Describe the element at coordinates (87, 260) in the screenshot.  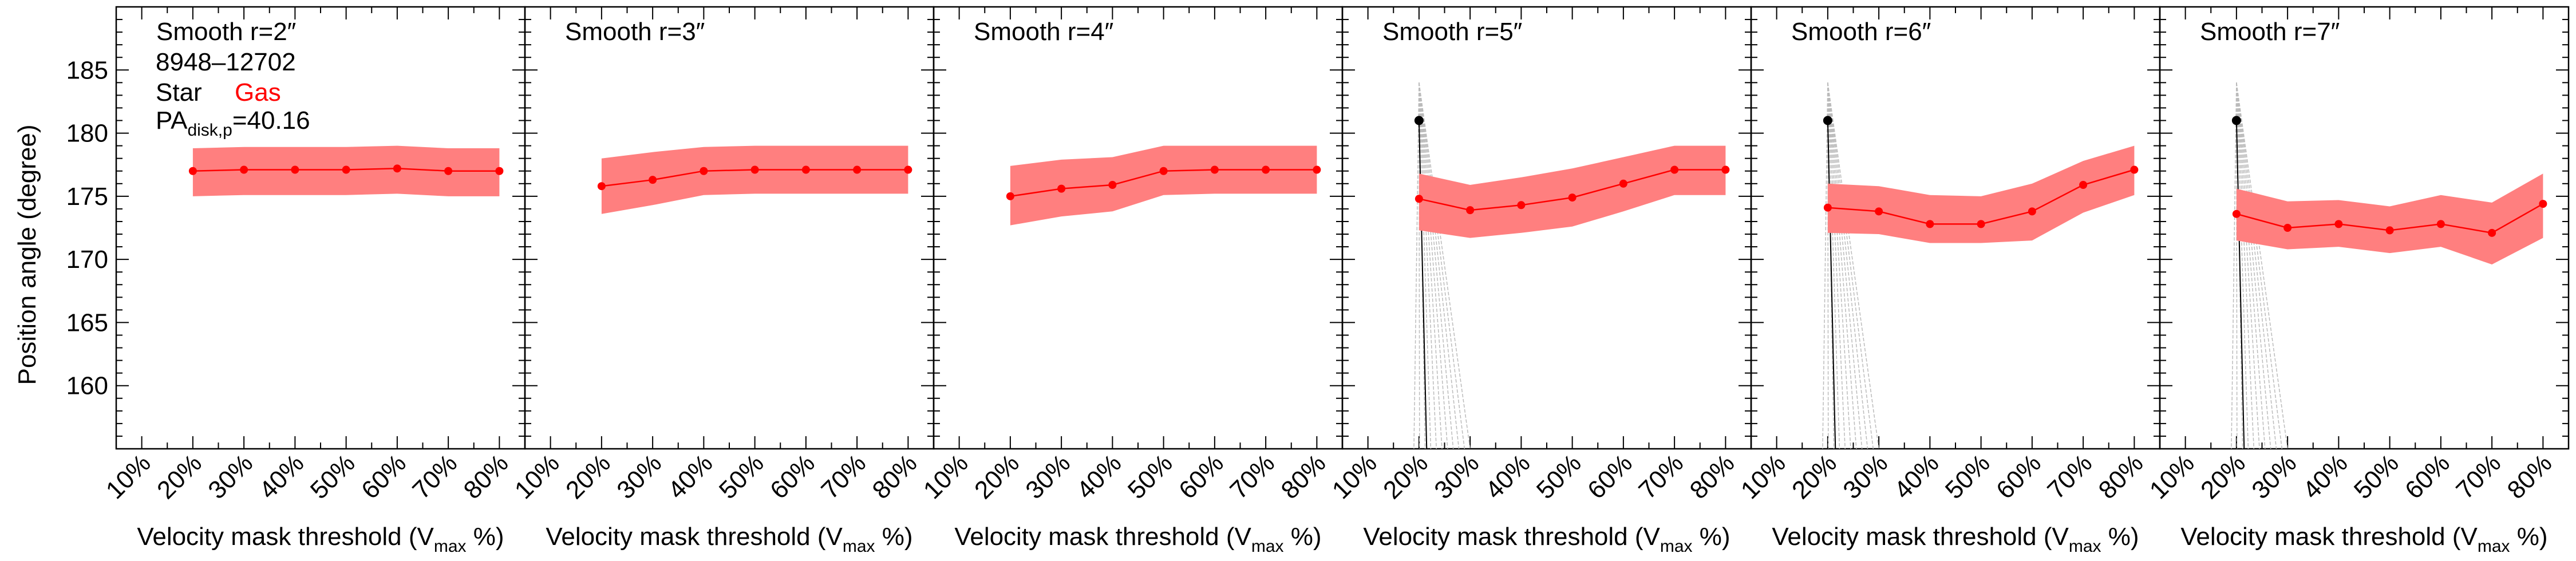
I see `y-tick-label: 170` at that location.